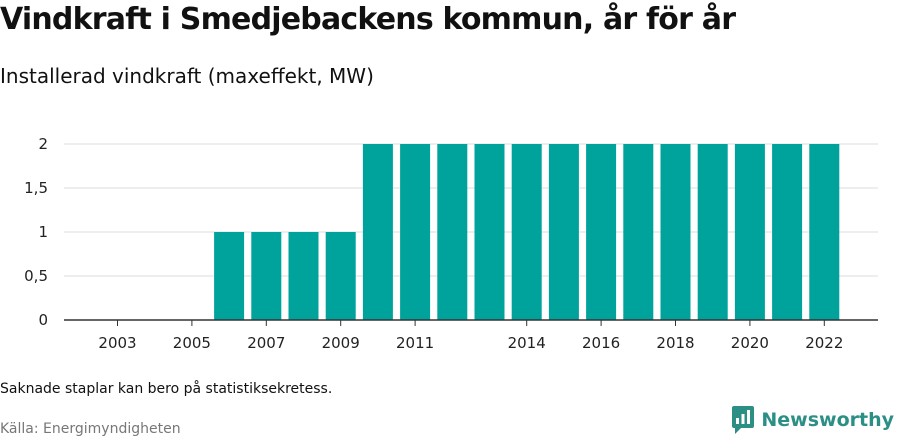  Describe the element at coordinates (36, 188) in the screenshot. I see `y-tick-label: 1,5` at that location.